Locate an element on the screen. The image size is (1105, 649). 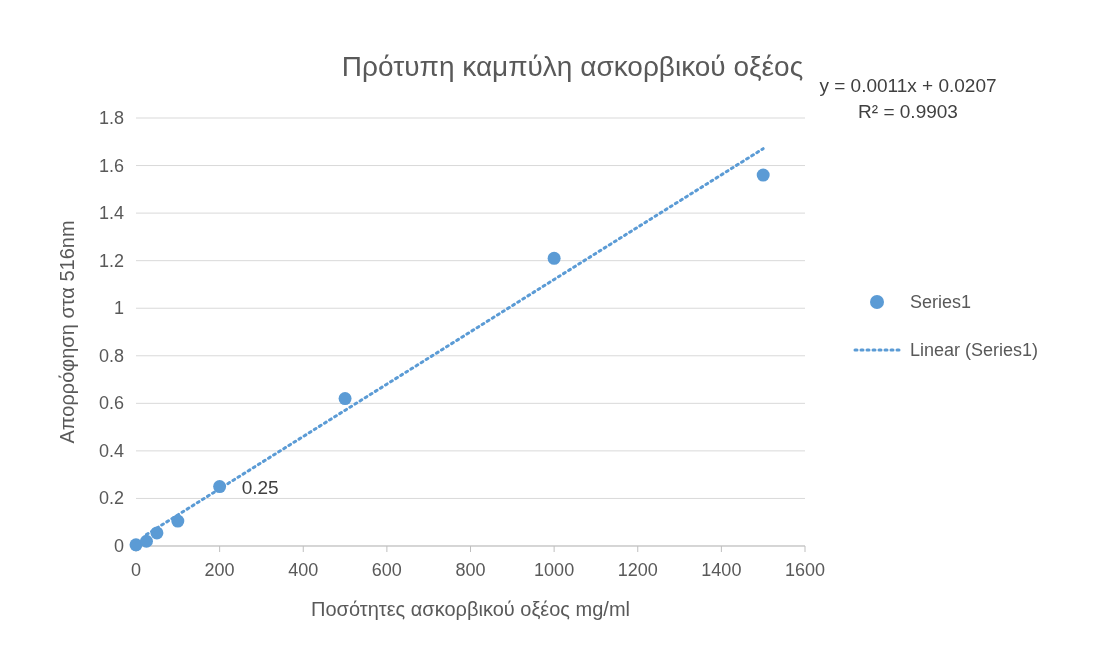
y-tick-label: 1.8 is located at coordinates (111, 118).